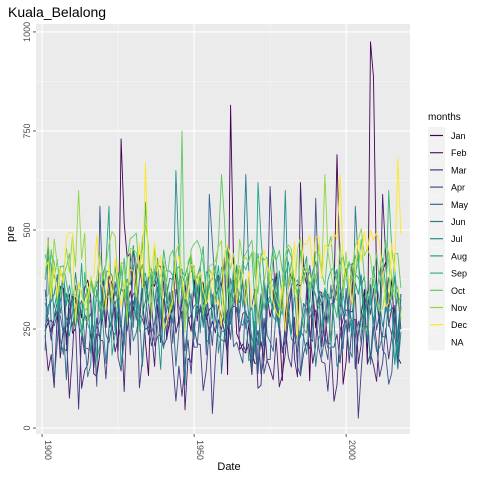 This screenshot has height=480, width=480. Describe the element at coordinates (457, 239) in the screenshot. I see `legend-label: Jul` at that location.